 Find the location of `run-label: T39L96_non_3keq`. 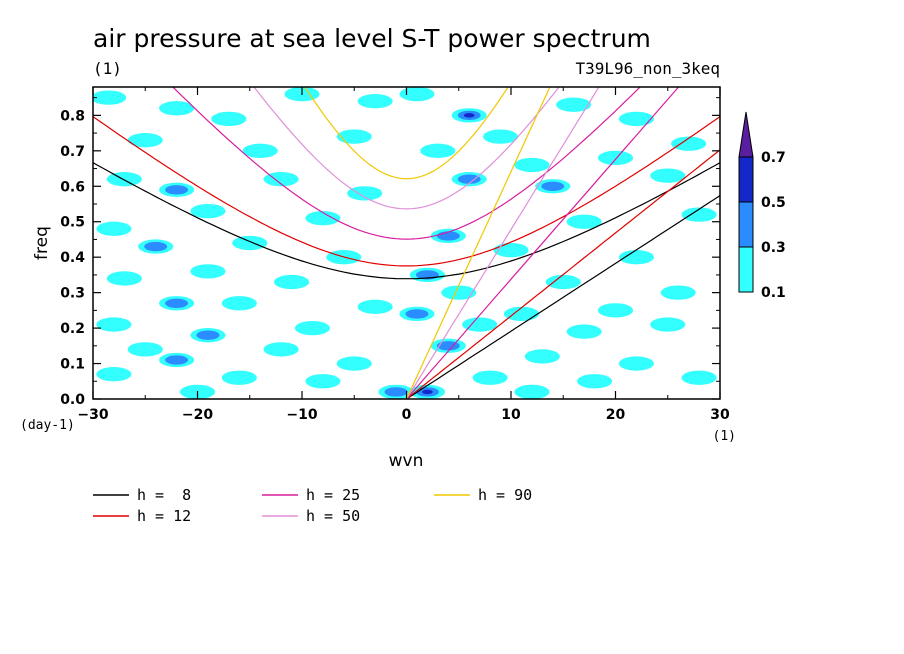

run-label: T39L96_non_3keq is located at coordinates (648, 68).